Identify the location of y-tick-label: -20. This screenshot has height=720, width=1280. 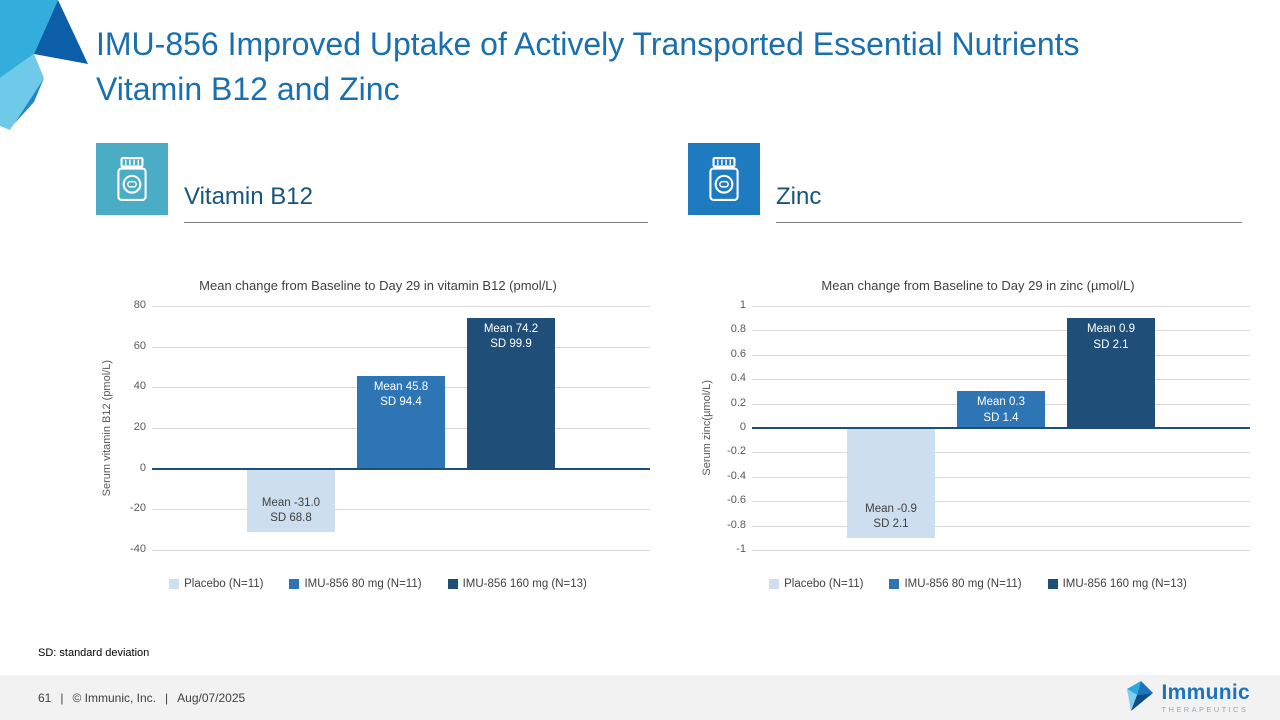
(138, 508).